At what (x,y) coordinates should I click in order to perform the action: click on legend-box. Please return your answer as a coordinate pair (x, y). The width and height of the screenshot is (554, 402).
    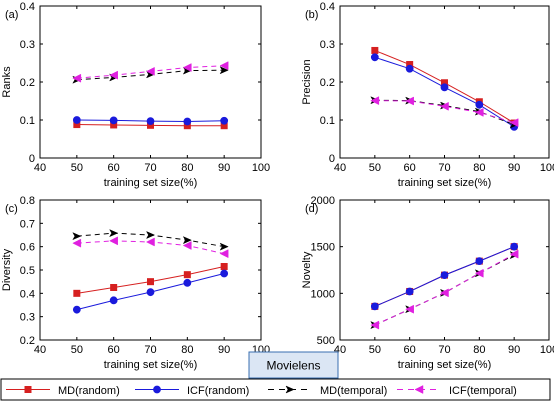
    Looking at the image, I should click on (275, 389).